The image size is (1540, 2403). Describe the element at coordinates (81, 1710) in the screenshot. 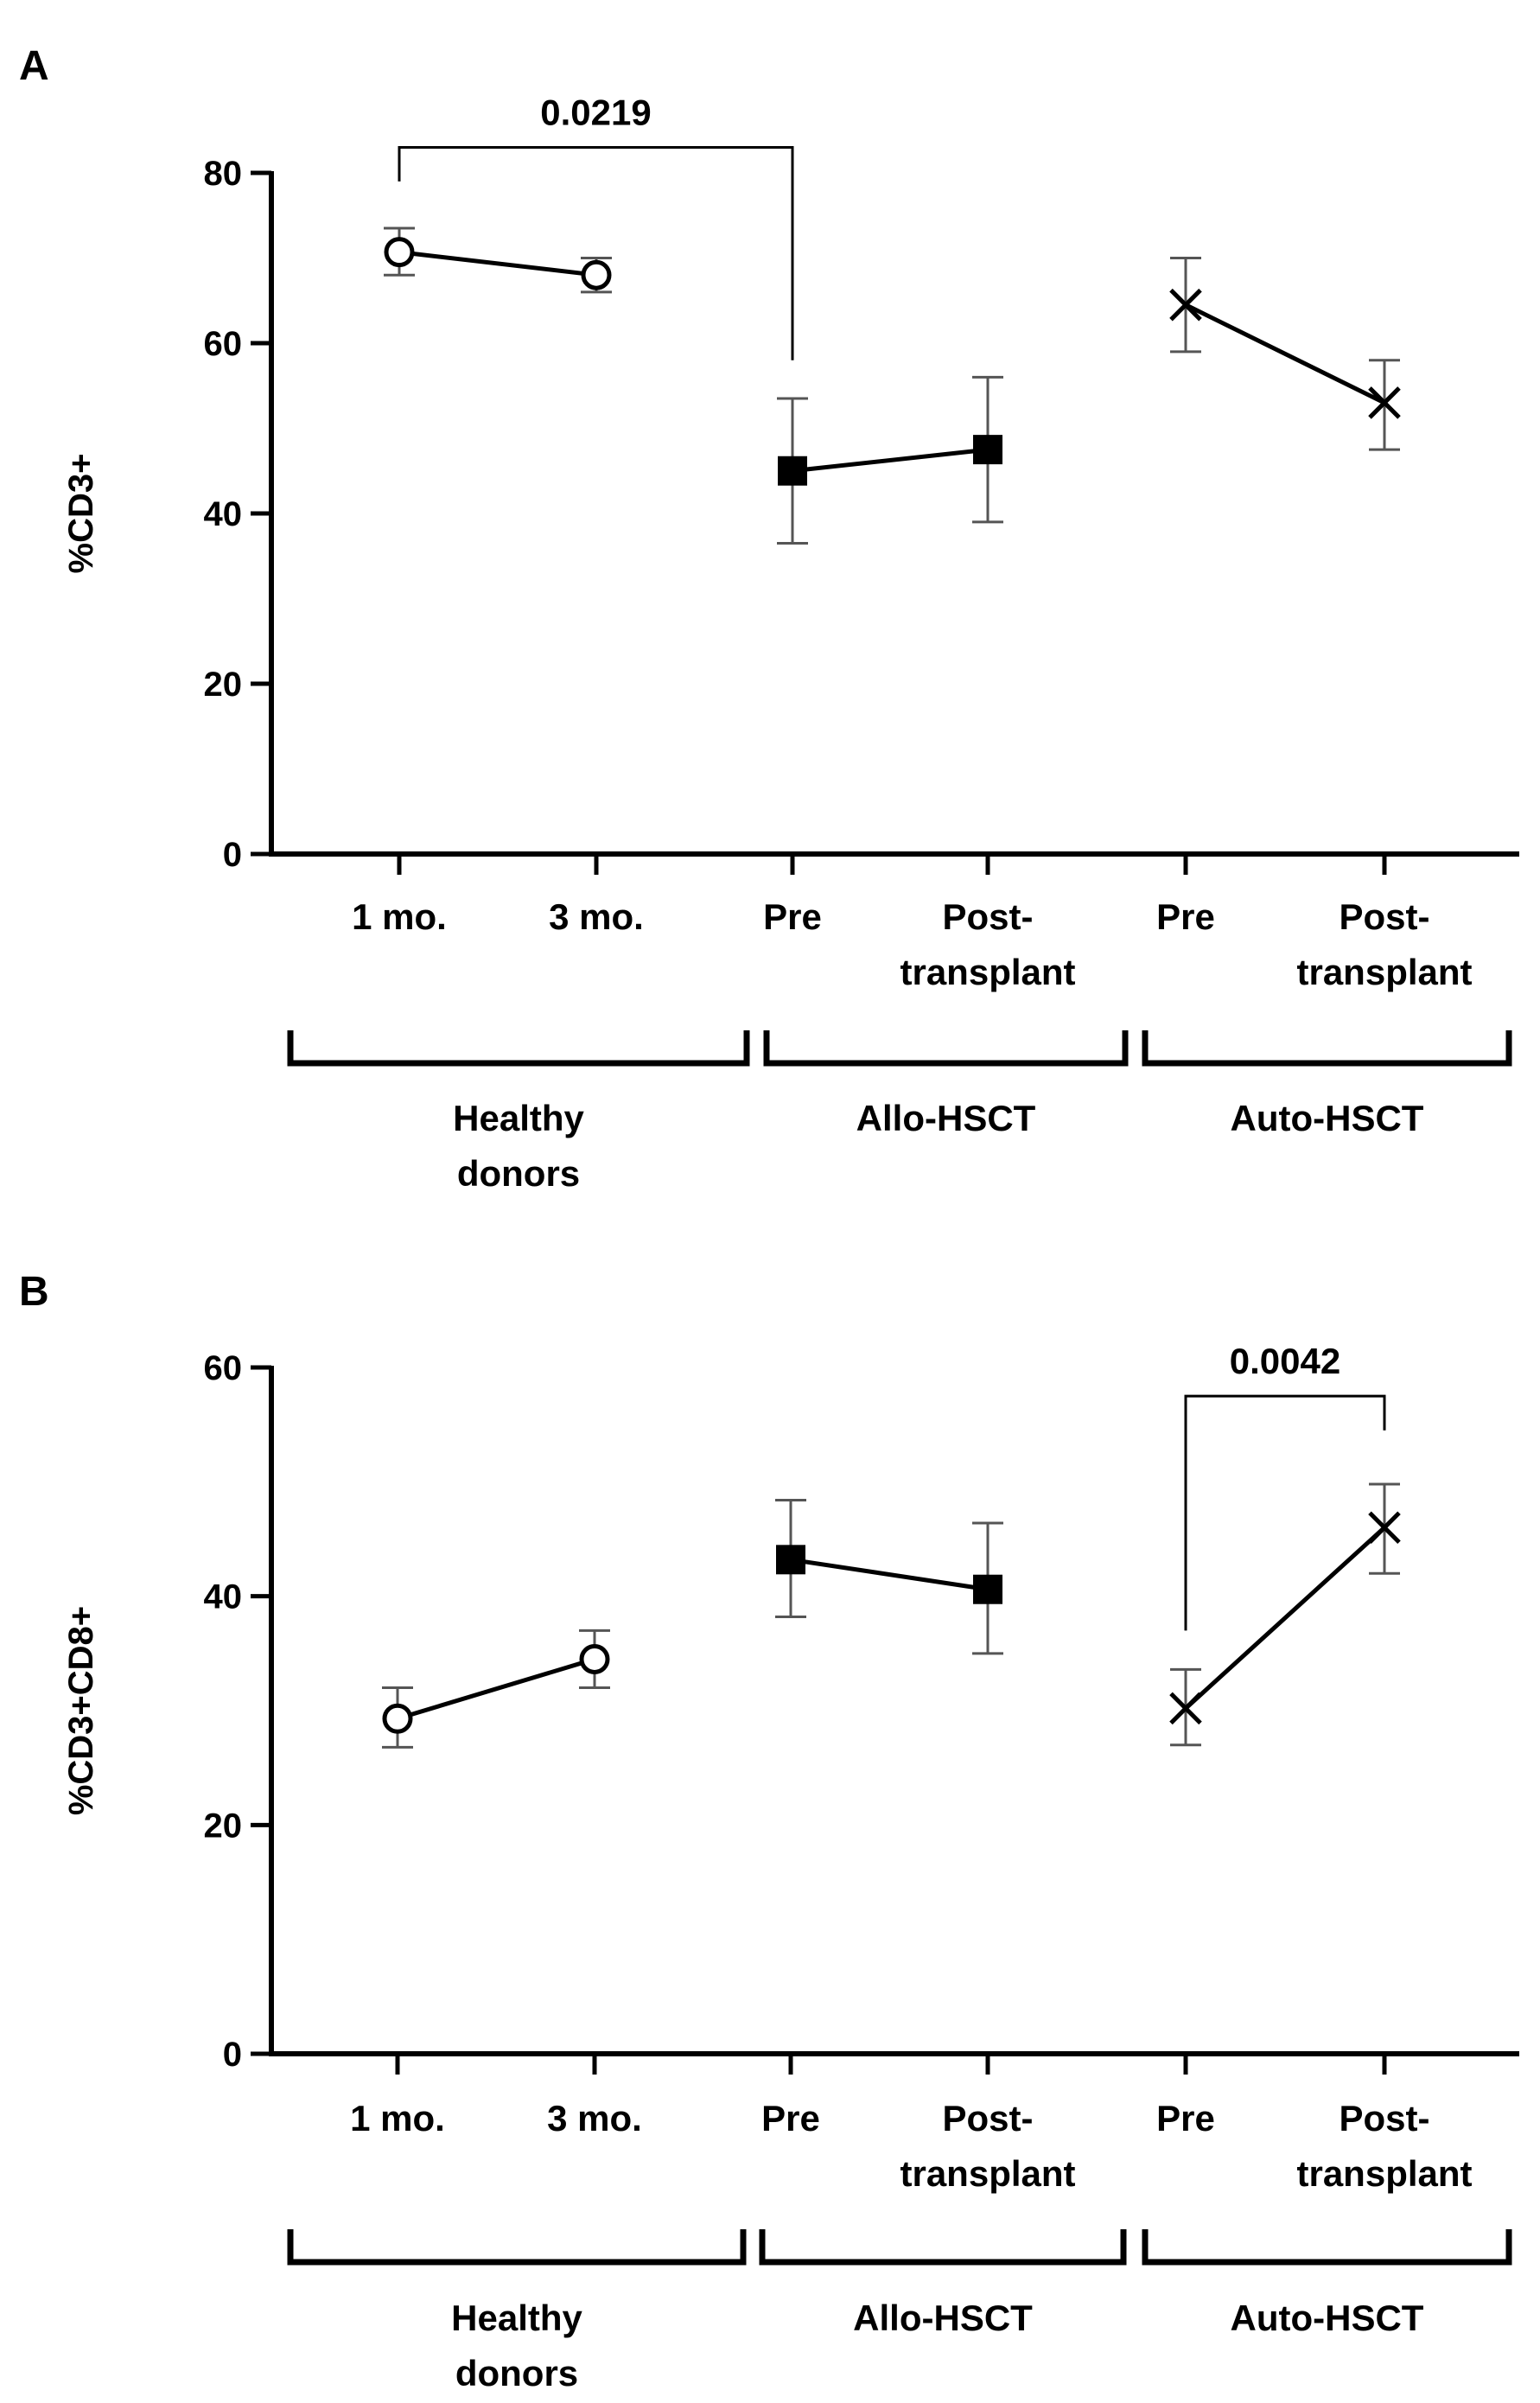

I see `y-axis-label: %CD3+CD8+` at that location.